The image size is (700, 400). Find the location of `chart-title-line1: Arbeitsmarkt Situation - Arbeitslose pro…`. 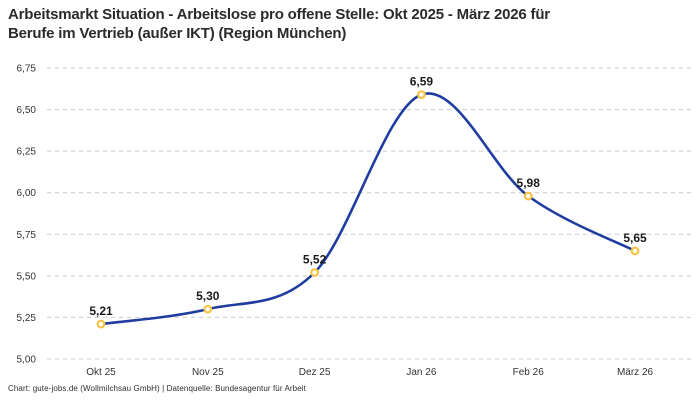

chart-title-line1: Arbeitsmarkt Situation - Arbeitslose pro… is located at coordinates (279, 14).